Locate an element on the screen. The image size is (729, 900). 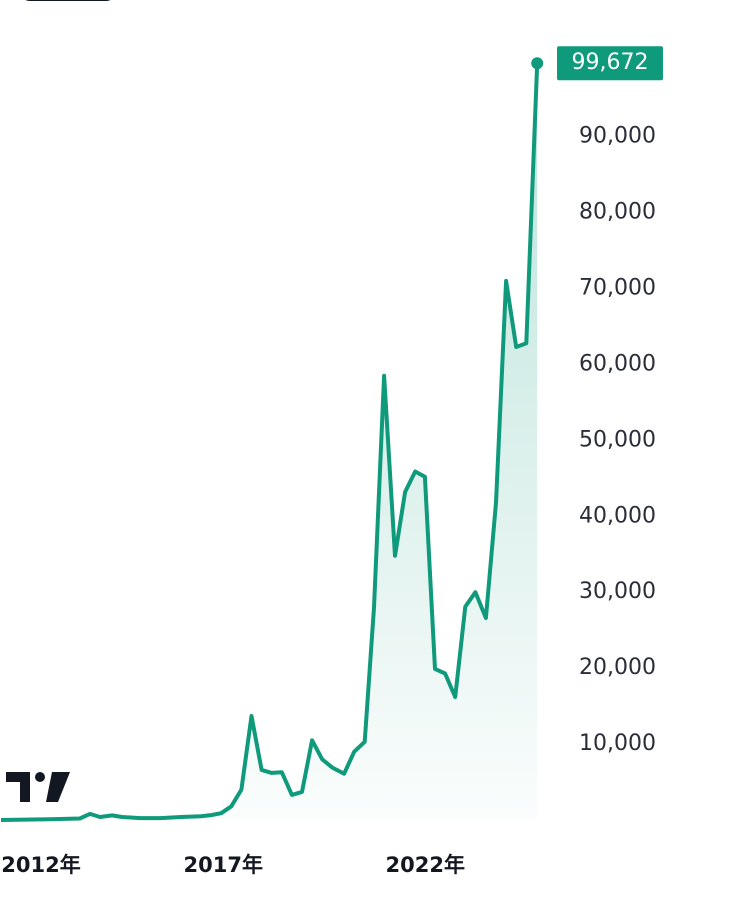
tab-button is located at coordinates (68, 0).